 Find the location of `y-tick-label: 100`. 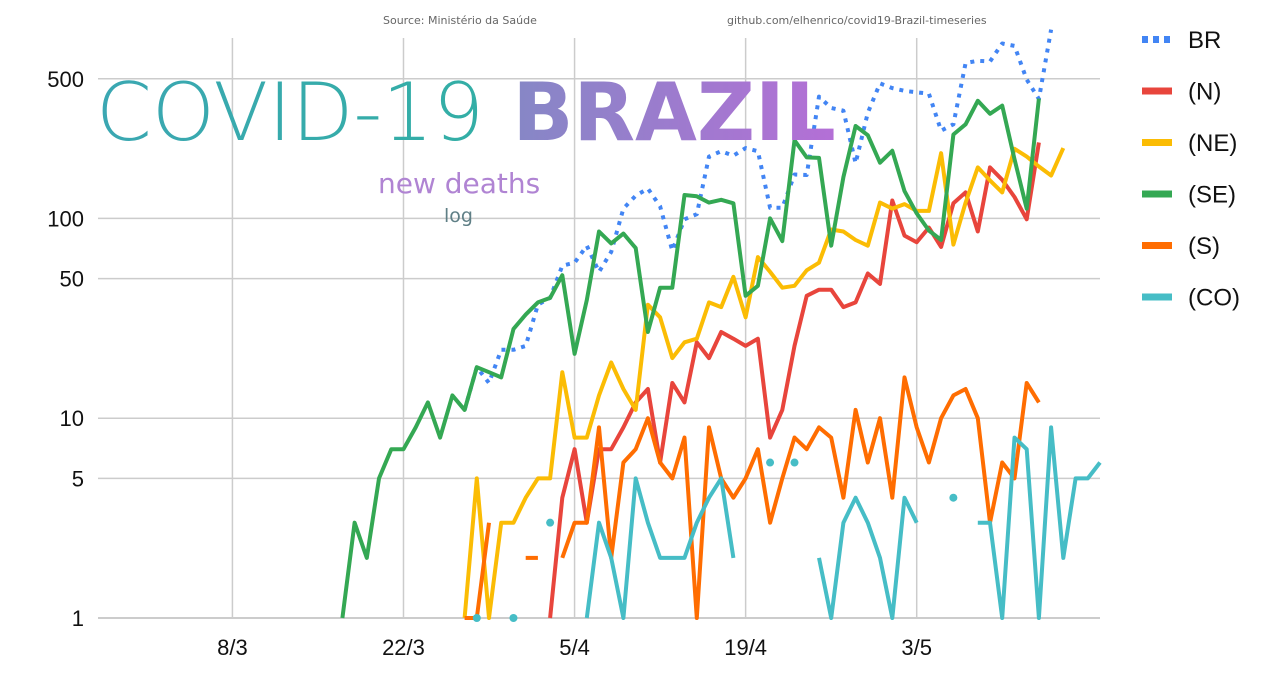

y-tick-label: 100 is located at coordinates (65, 218).